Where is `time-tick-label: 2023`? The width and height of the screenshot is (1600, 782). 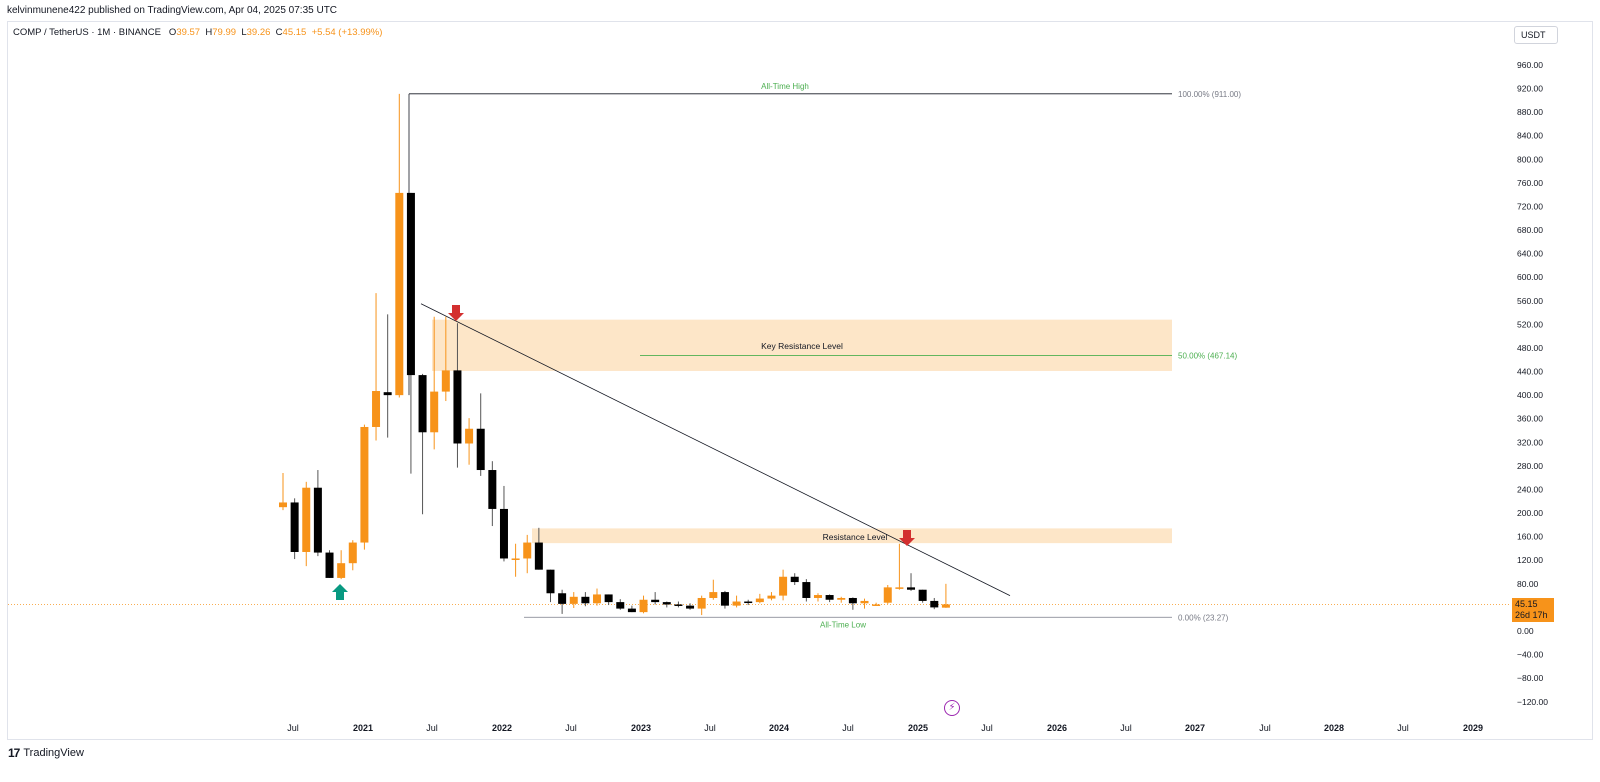 time-tick-label: 2023 is located at coordinates (641, 728).